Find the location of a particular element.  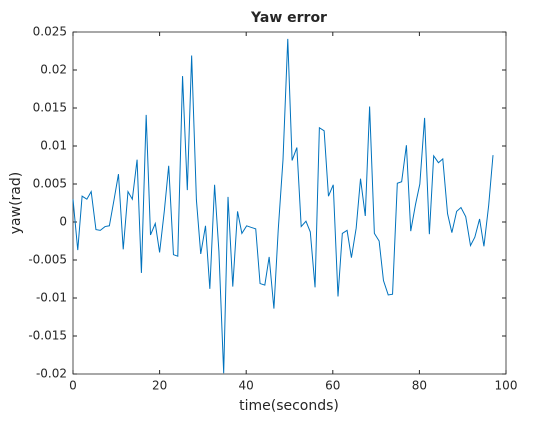

y-tick-label: 0.005 is located at coordinates (50, 184).